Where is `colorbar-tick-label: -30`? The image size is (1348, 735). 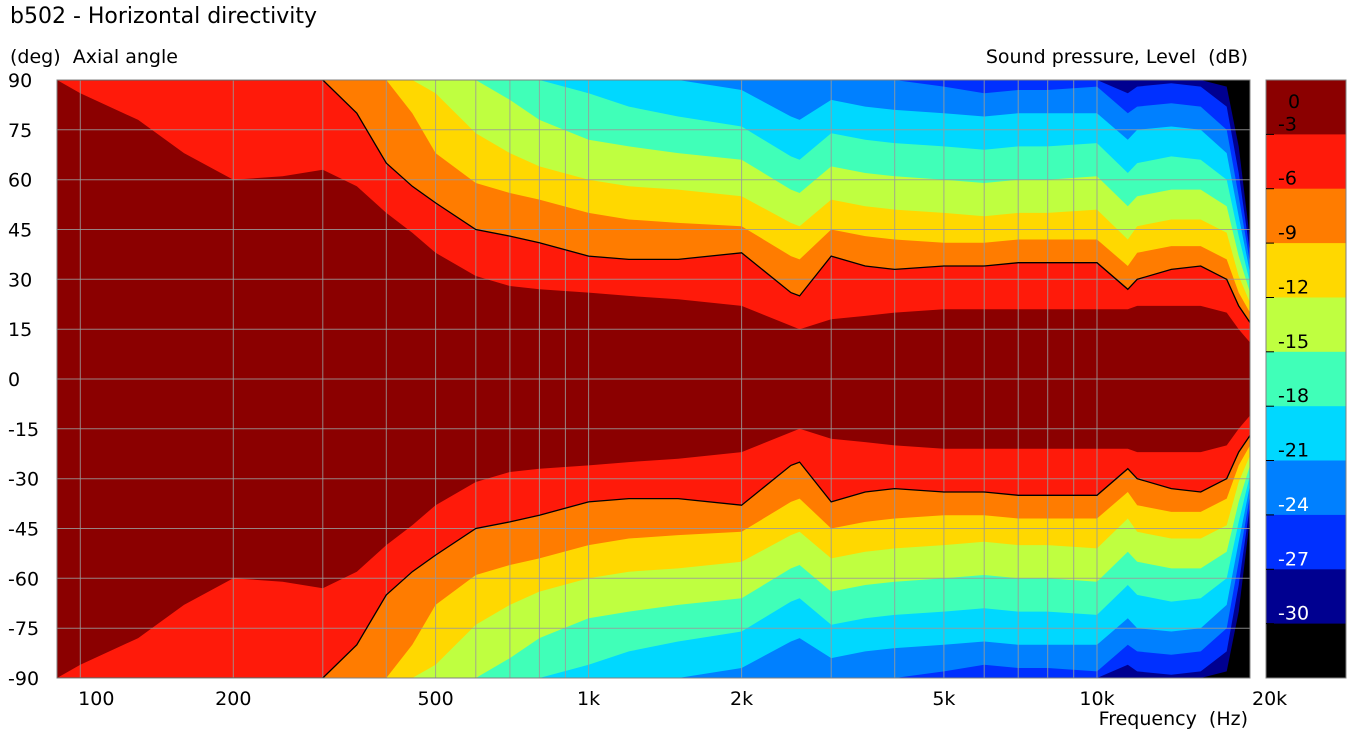 colorbar-tick-label: -30 is located at coordinates (1293, 614).